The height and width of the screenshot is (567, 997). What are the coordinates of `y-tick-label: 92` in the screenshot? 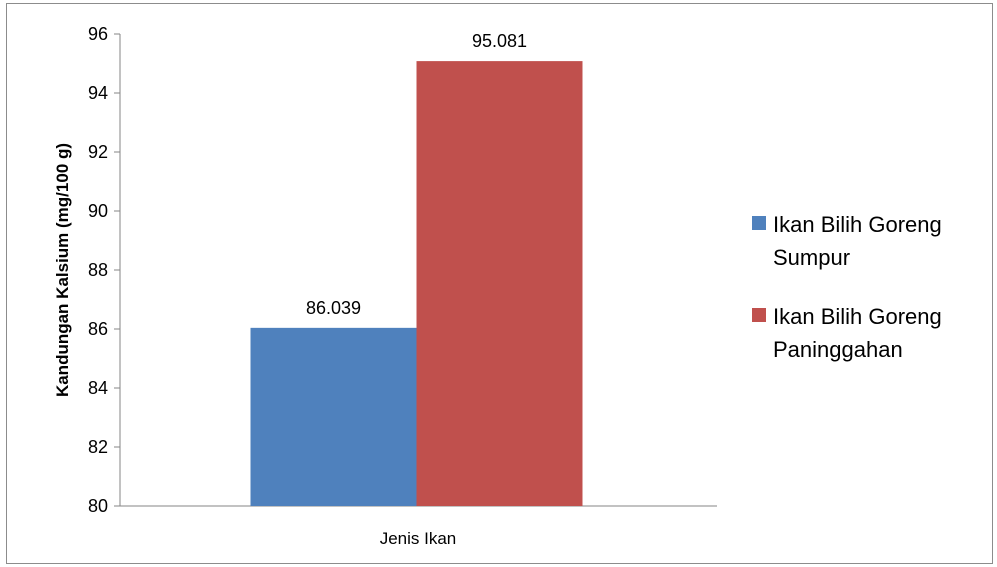 It's located at (98, 152).